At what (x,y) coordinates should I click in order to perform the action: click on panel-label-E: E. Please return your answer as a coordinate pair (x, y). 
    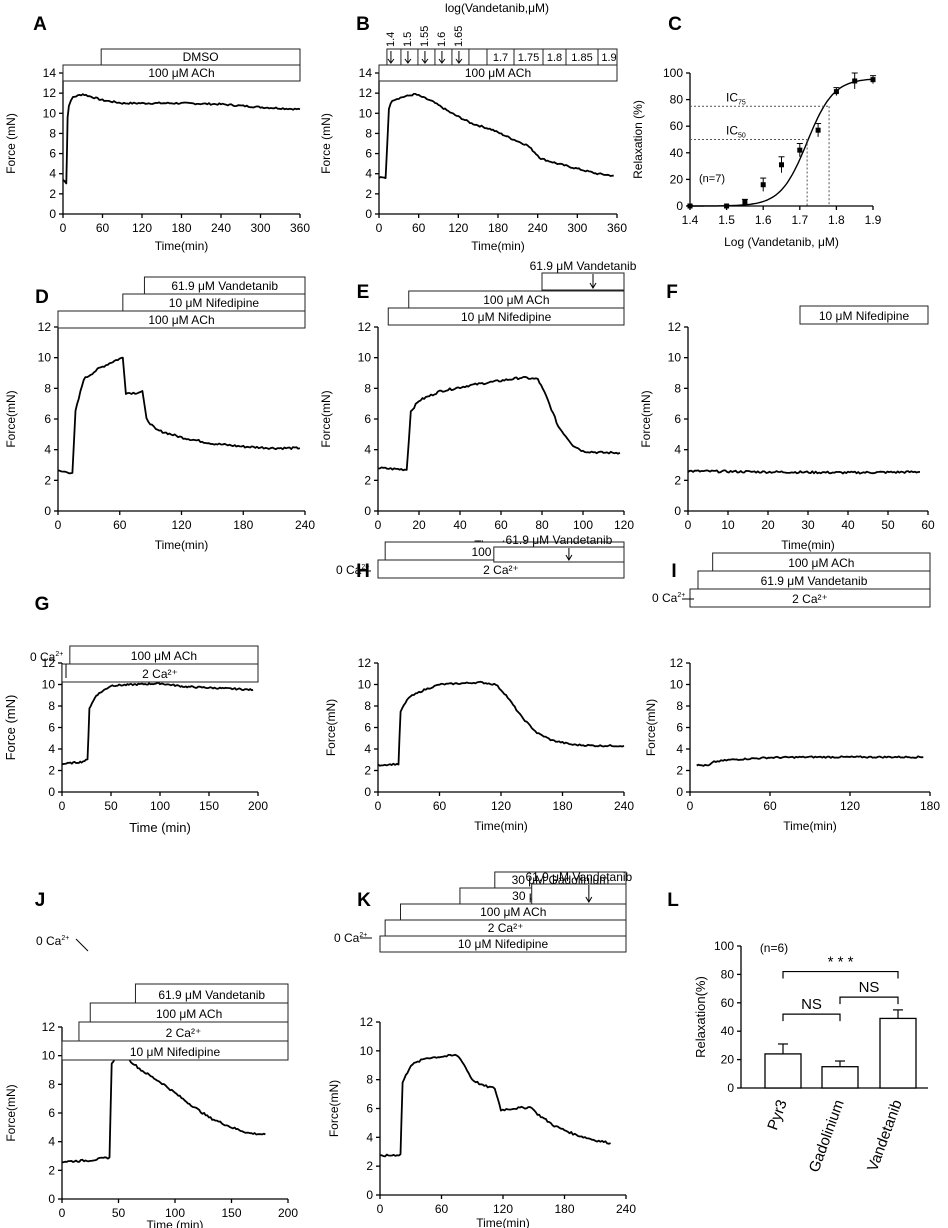
    Looking at the image, I should click on (363, 292).